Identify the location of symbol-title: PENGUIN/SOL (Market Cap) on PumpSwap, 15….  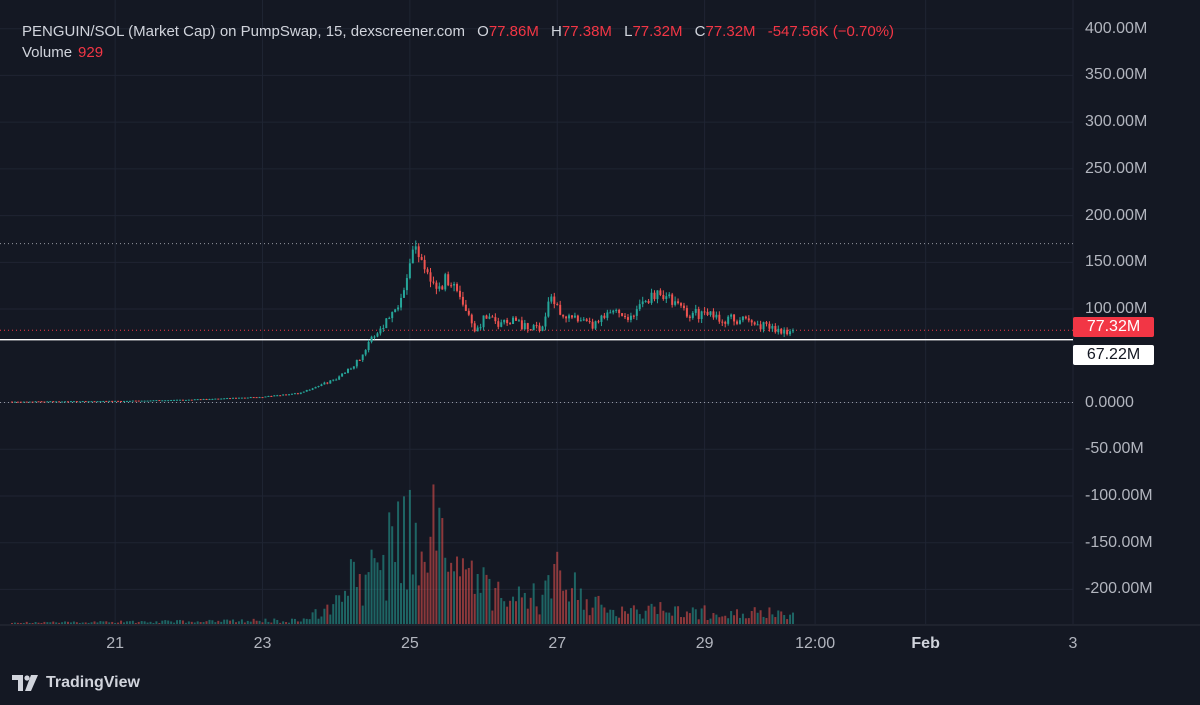
(243, 31).